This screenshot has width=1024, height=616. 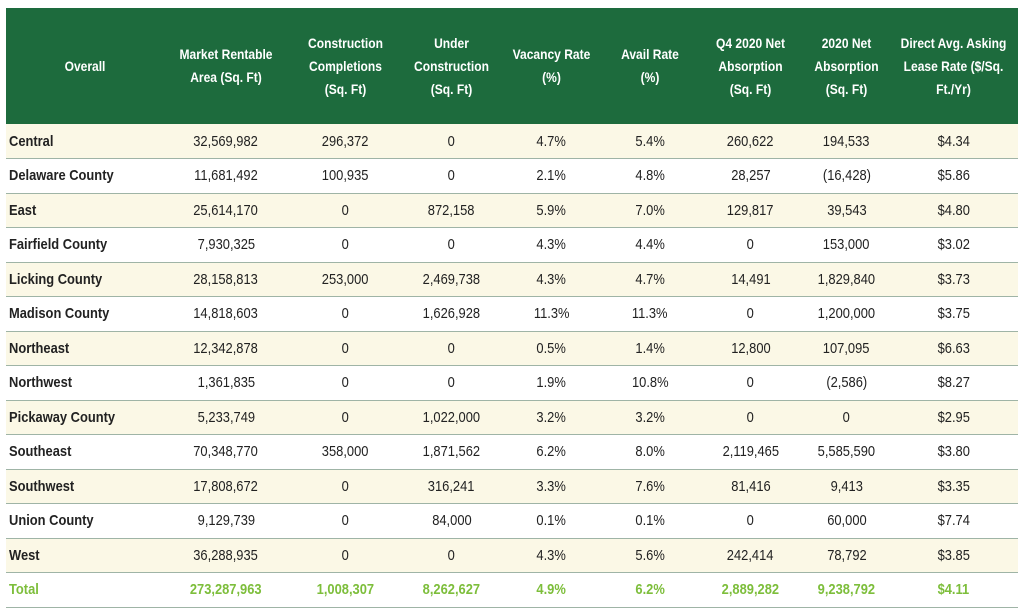 What do you see at coordinates (650, 417) in the screenshot?
I see `table-cell: 3.2%` at bounding box center [650, 417].